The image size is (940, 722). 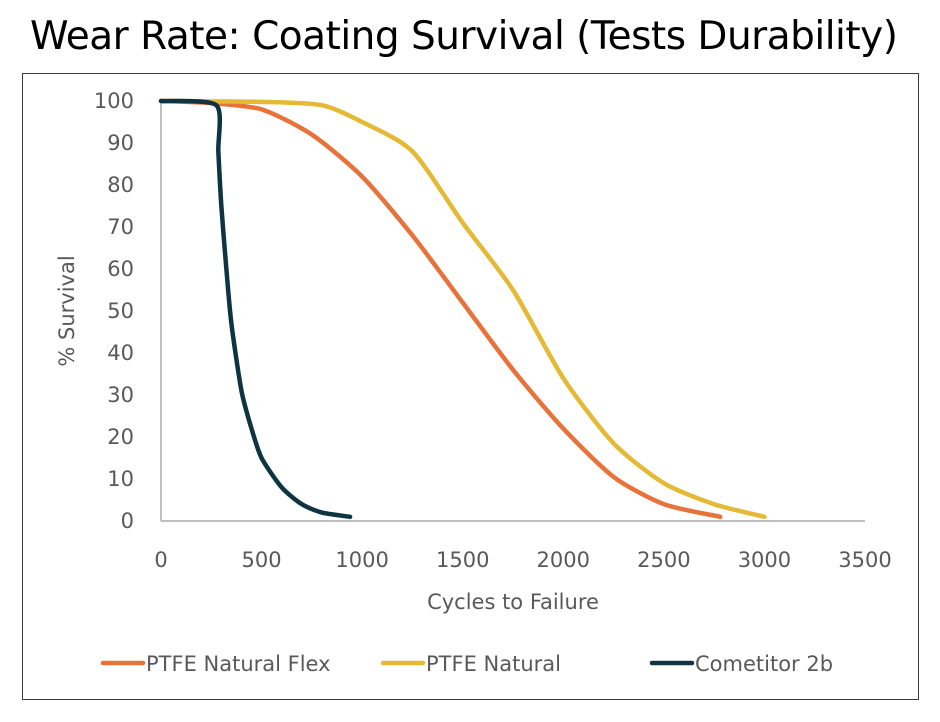 I want to click on legend-item-2: Cometitor 2b, so click(x=741, y=664).